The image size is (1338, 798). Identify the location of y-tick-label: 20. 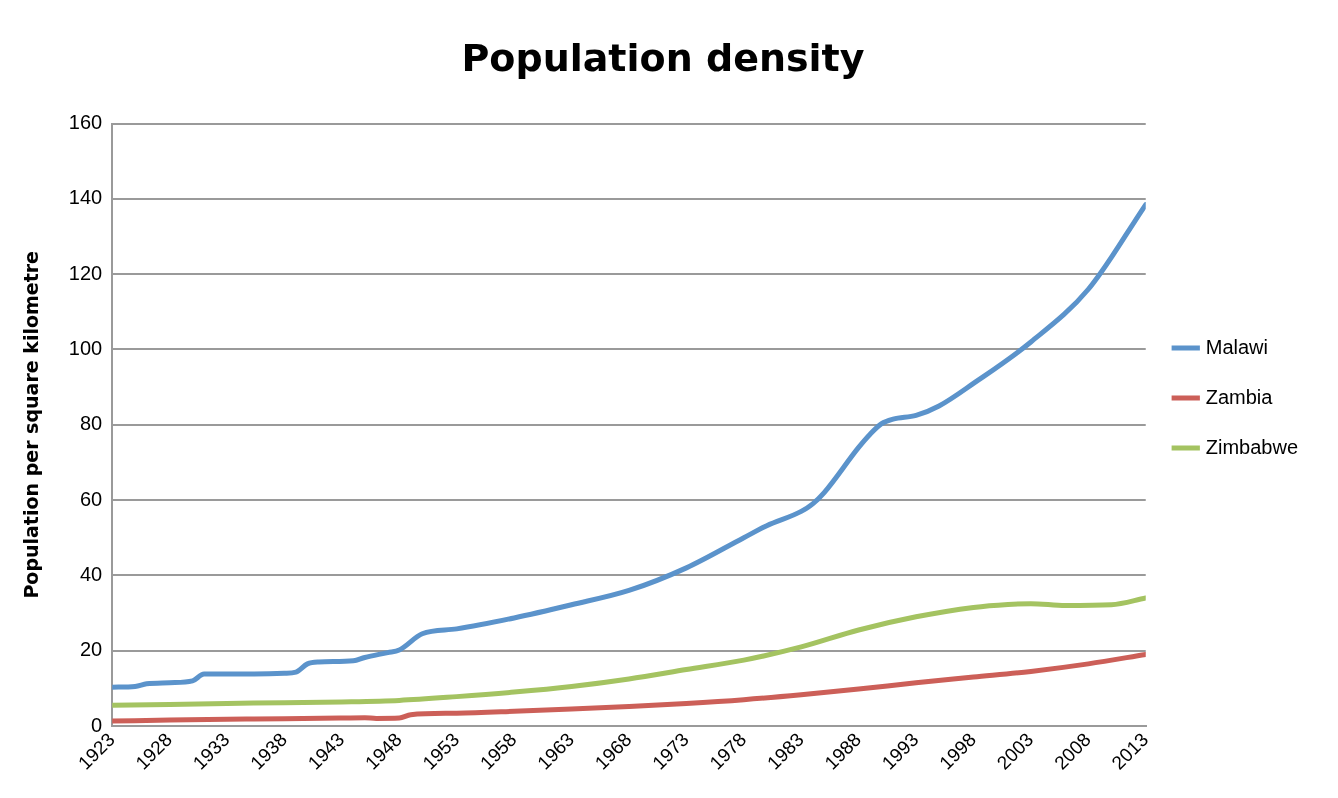
(91, 649).